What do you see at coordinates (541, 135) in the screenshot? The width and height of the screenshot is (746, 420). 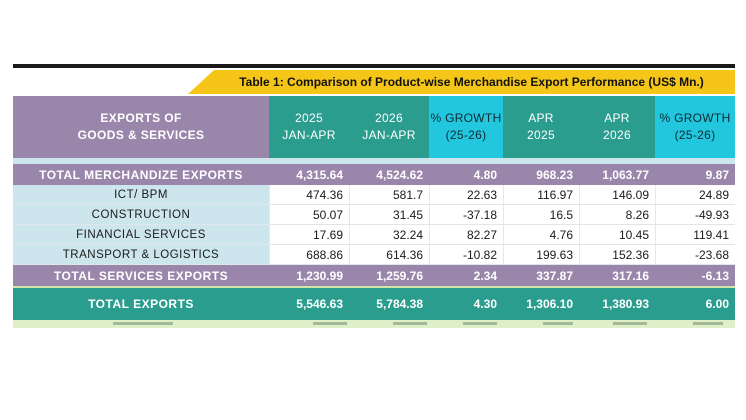 I see `header-col-line2: 2025` at bounding box center [541, 135].